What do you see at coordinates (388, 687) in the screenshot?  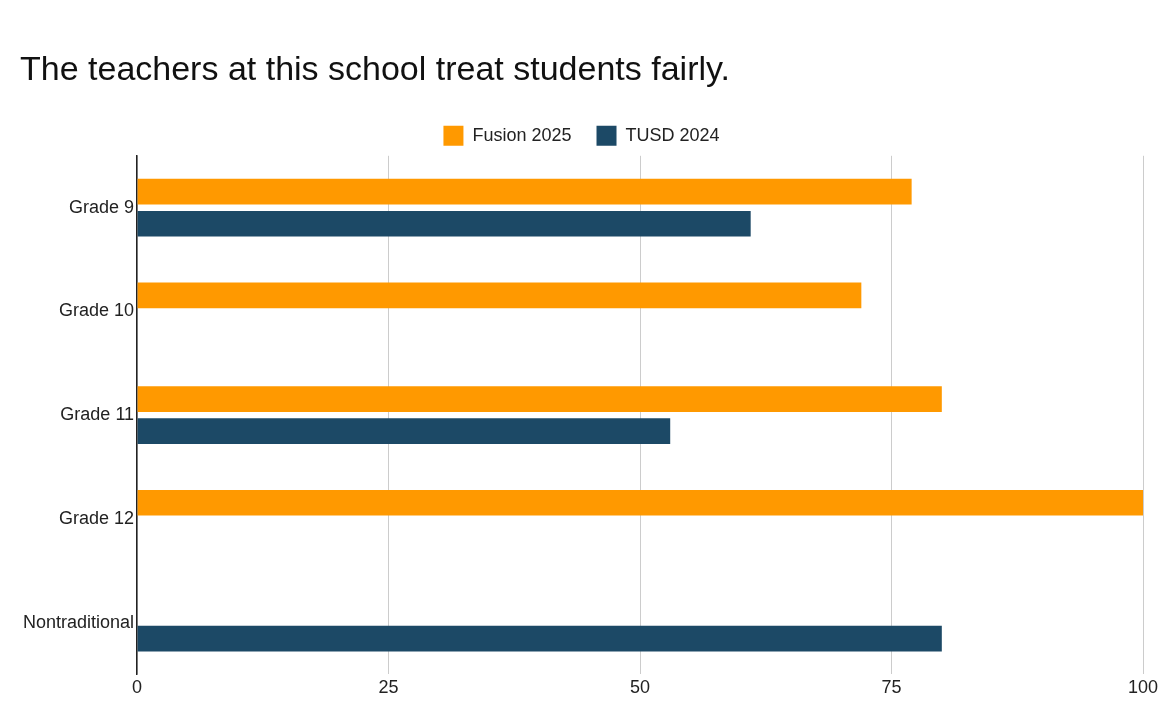 I see `x-tick-label: 25` at bounding box center [388, 687].